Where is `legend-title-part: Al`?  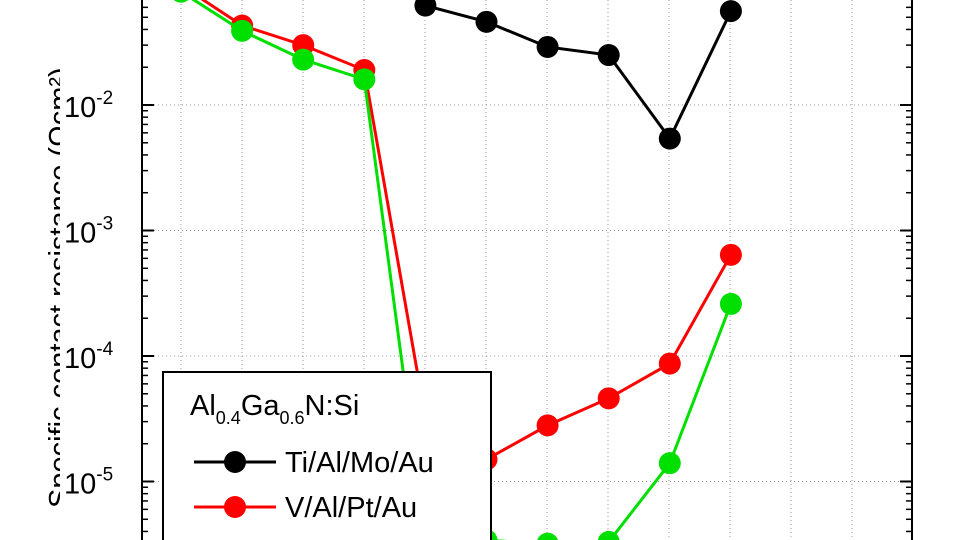
legend-title-part: Al is located at coordinates (203, 406).